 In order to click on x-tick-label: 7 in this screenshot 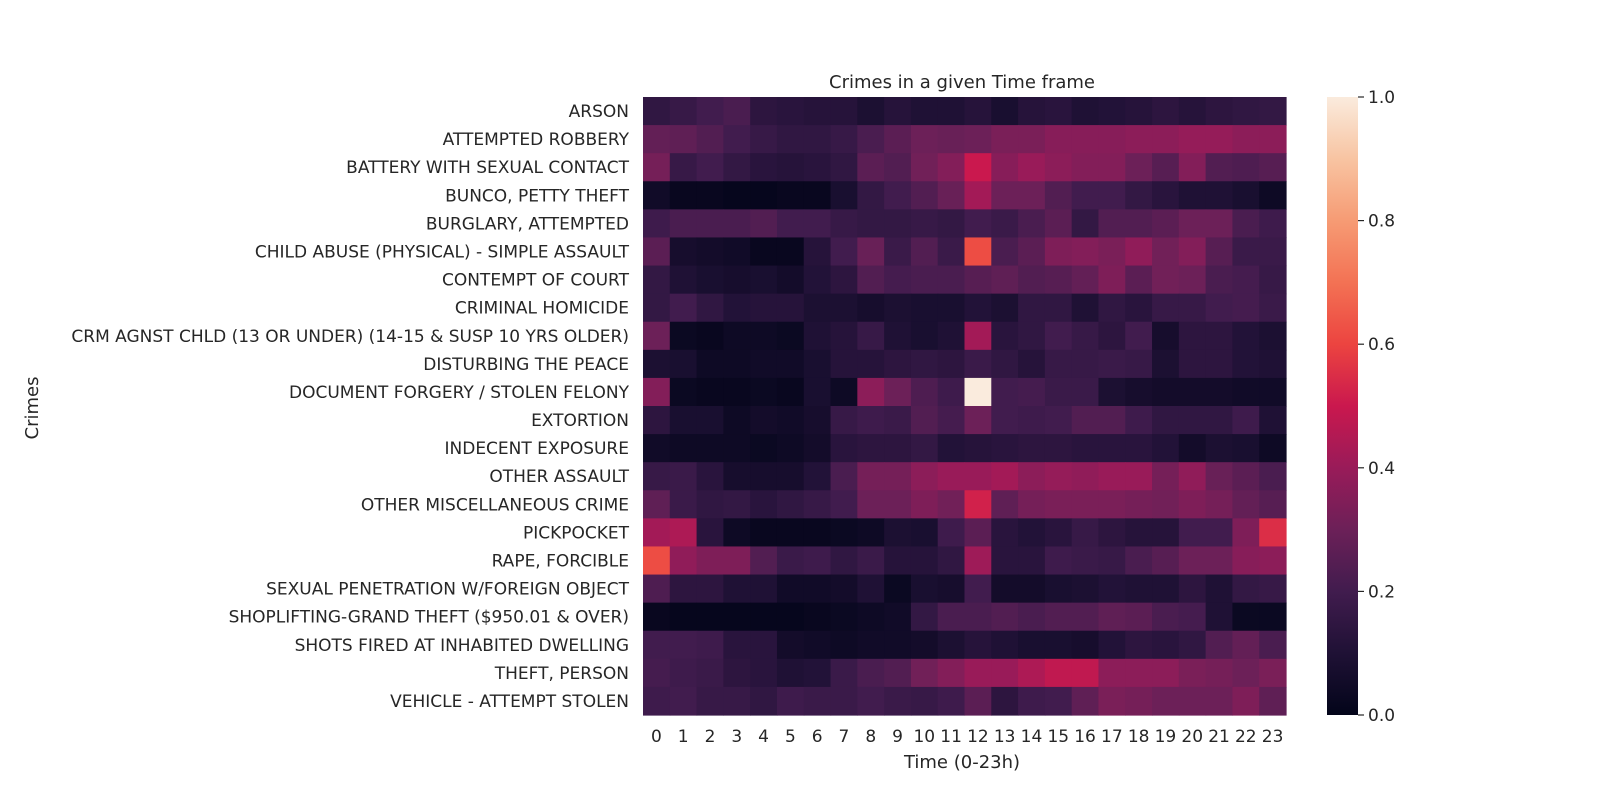, I will do `click(844, 737)`.